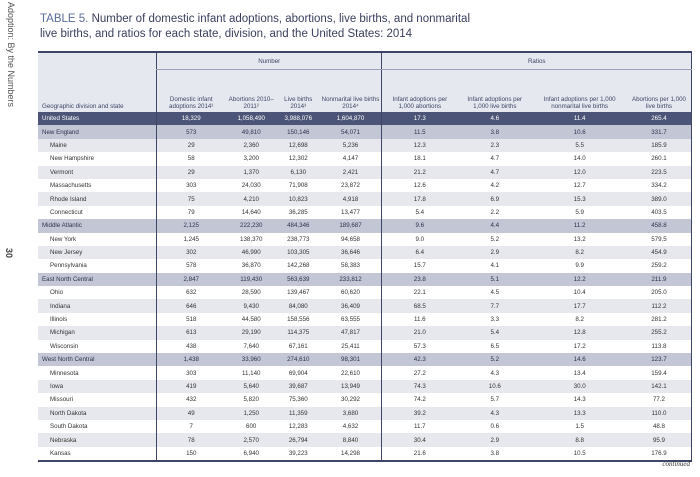 The image size is (700, 477). Describe the element at coordinates (659, 400) in the screenshot. I see `table-cell: 77.2` at that location.